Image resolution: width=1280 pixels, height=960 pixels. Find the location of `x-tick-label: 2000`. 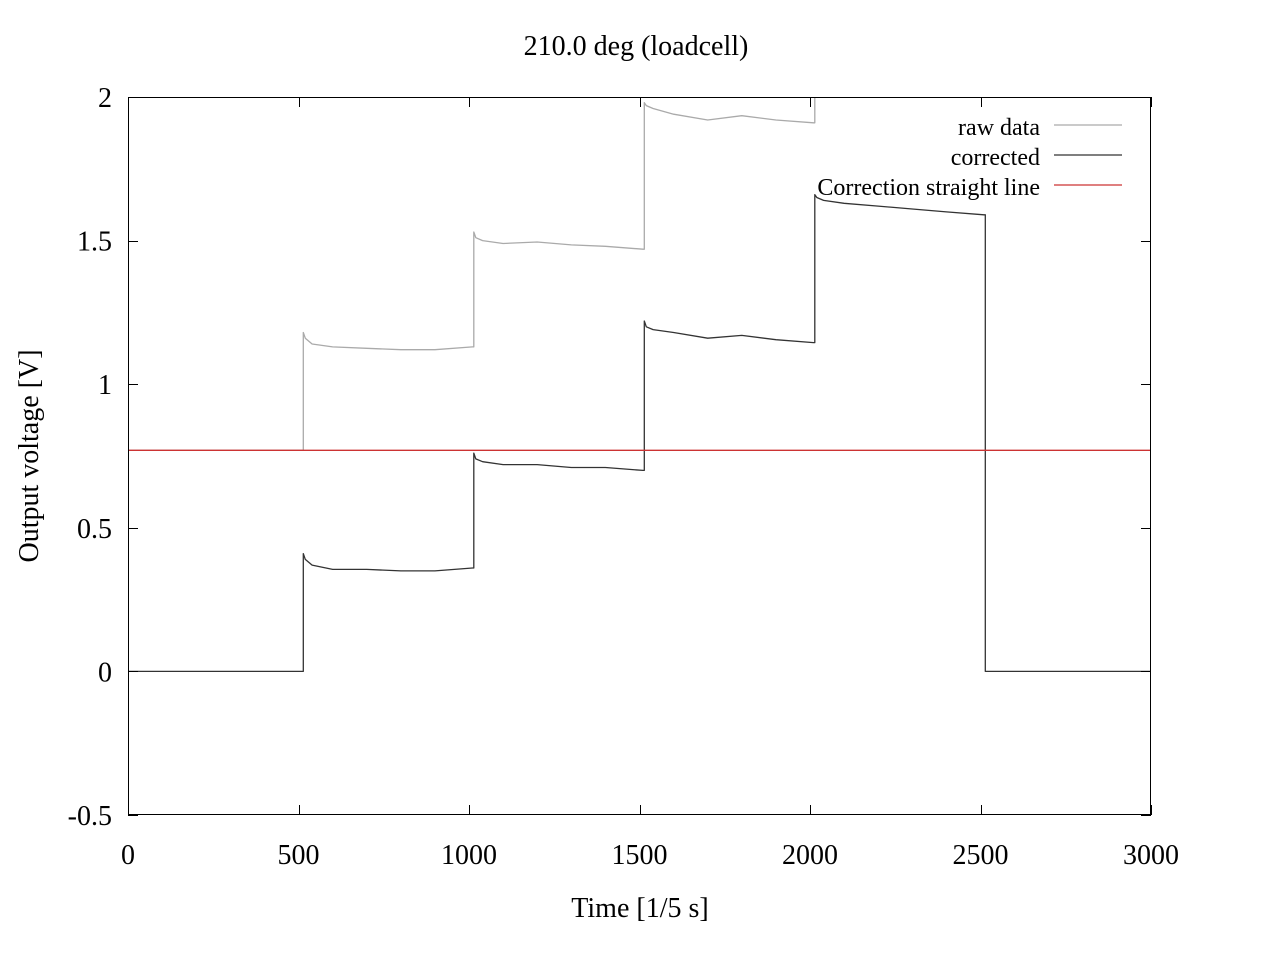

x-tick-label: 2000 is located at coordinates (810, 855).